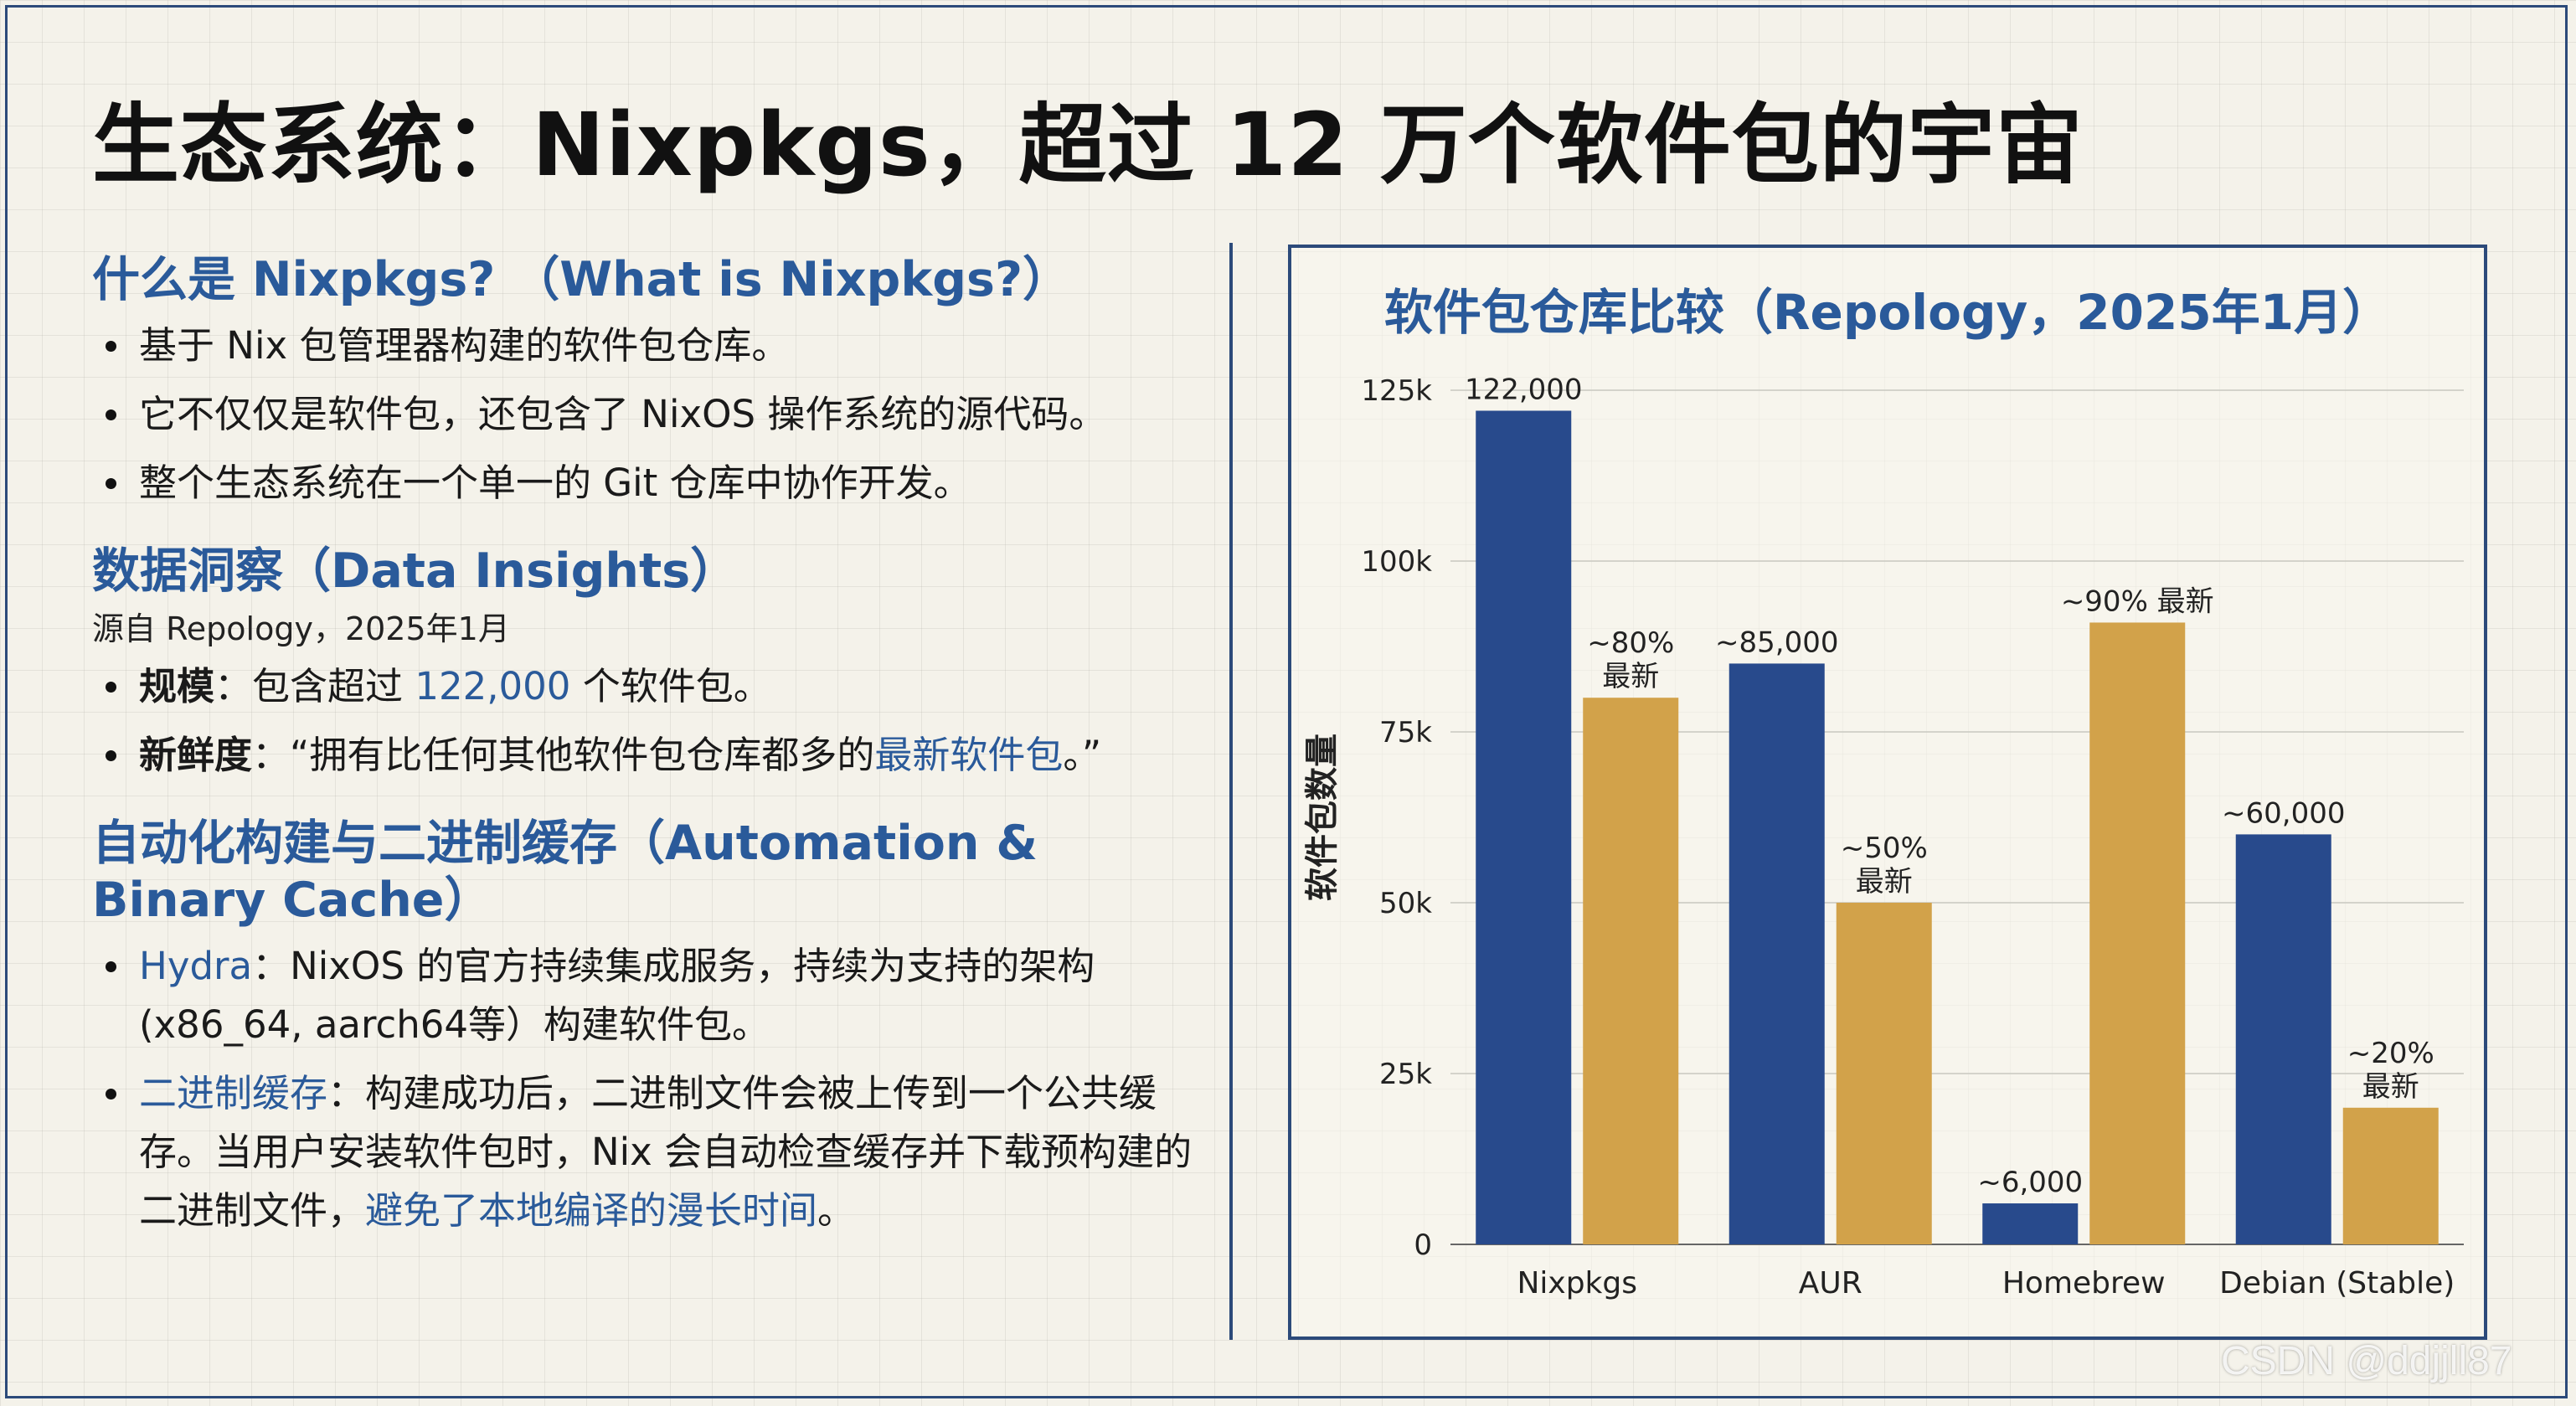  I want to click on column-divider, so click(1231, 792).